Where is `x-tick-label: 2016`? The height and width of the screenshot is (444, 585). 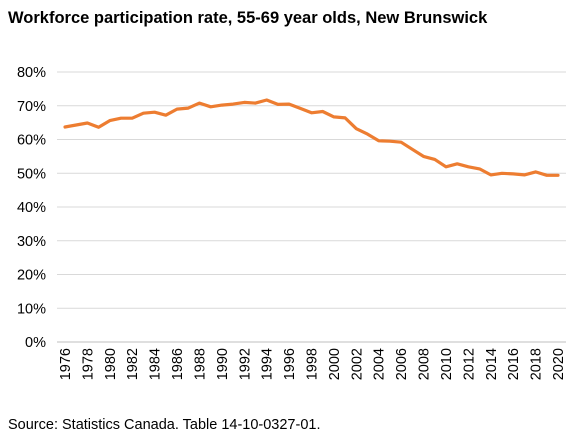
x-tick-label: 2016 is located at coordinates (514, 364).